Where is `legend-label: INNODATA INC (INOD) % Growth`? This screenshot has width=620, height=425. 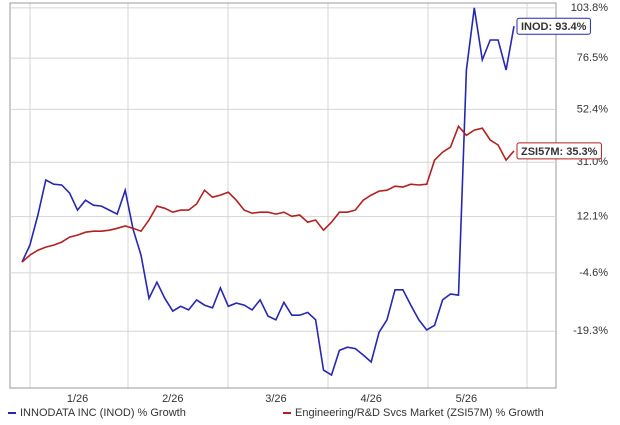
legend-label: INNODATA INC (INOD) % Growth is located at coordinates (103, 413).